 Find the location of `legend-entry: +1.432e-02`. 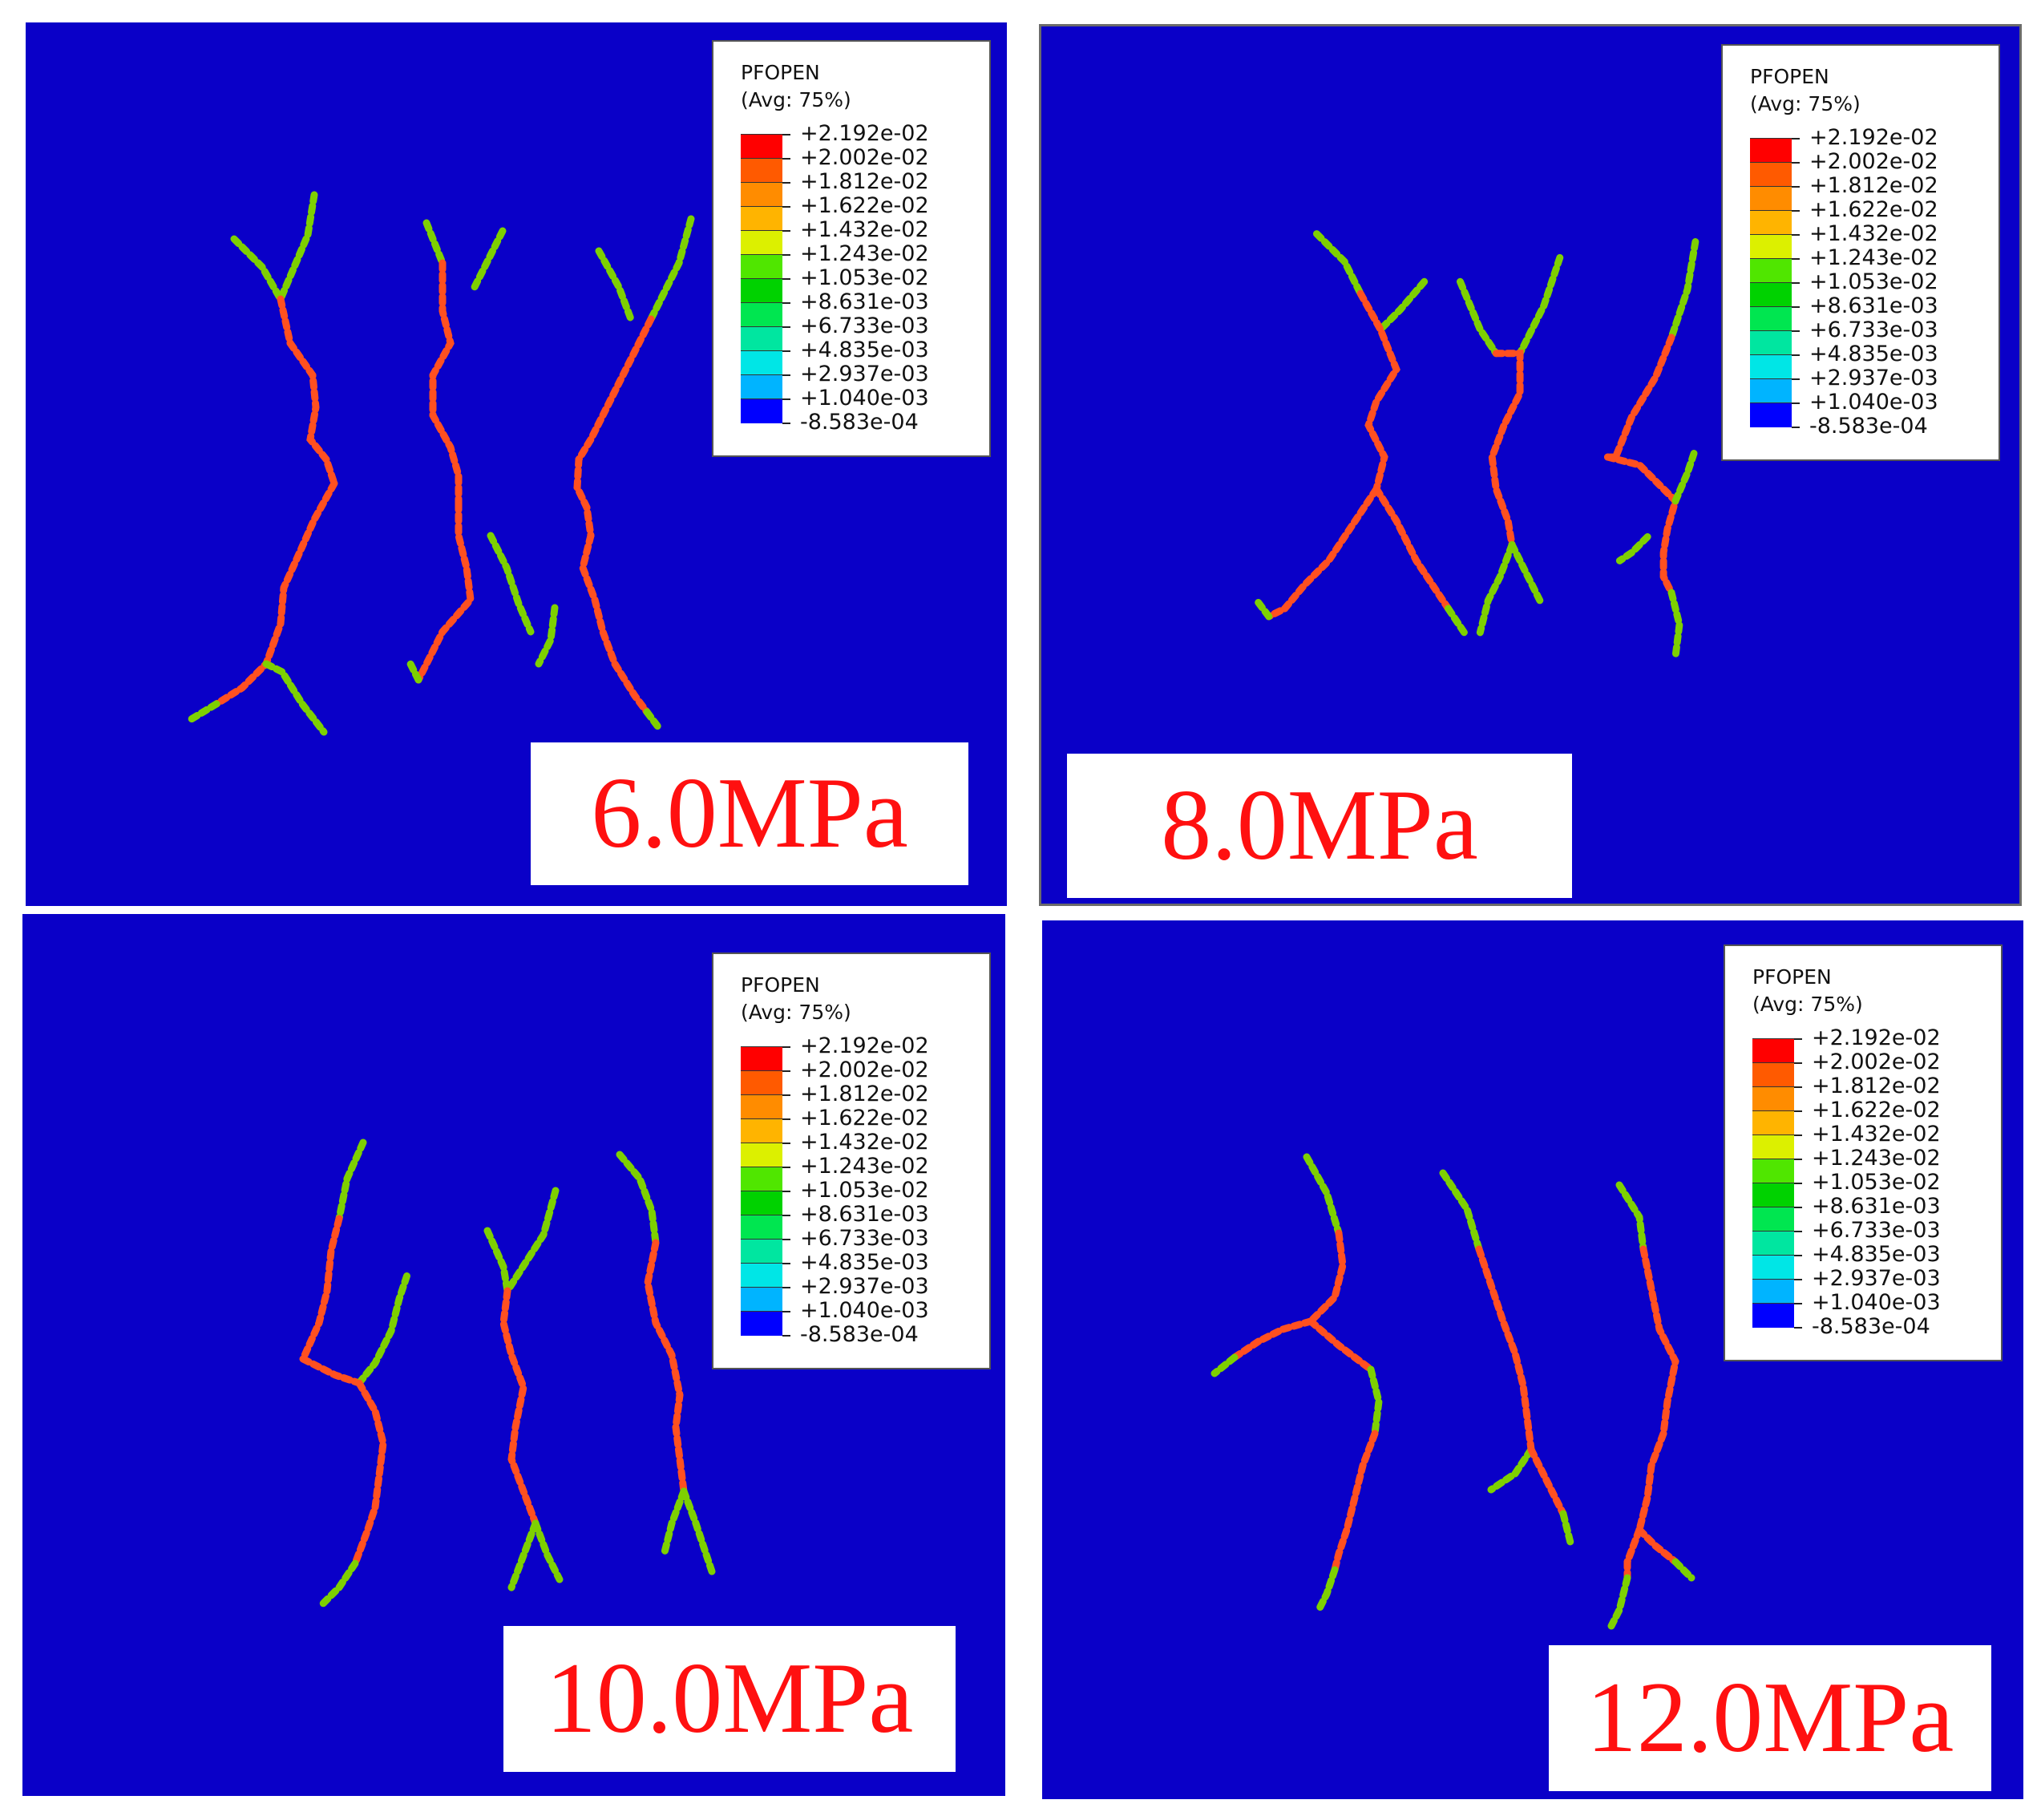

legend-entry: +1.432e-02 is located at coordinates (1860, 240).